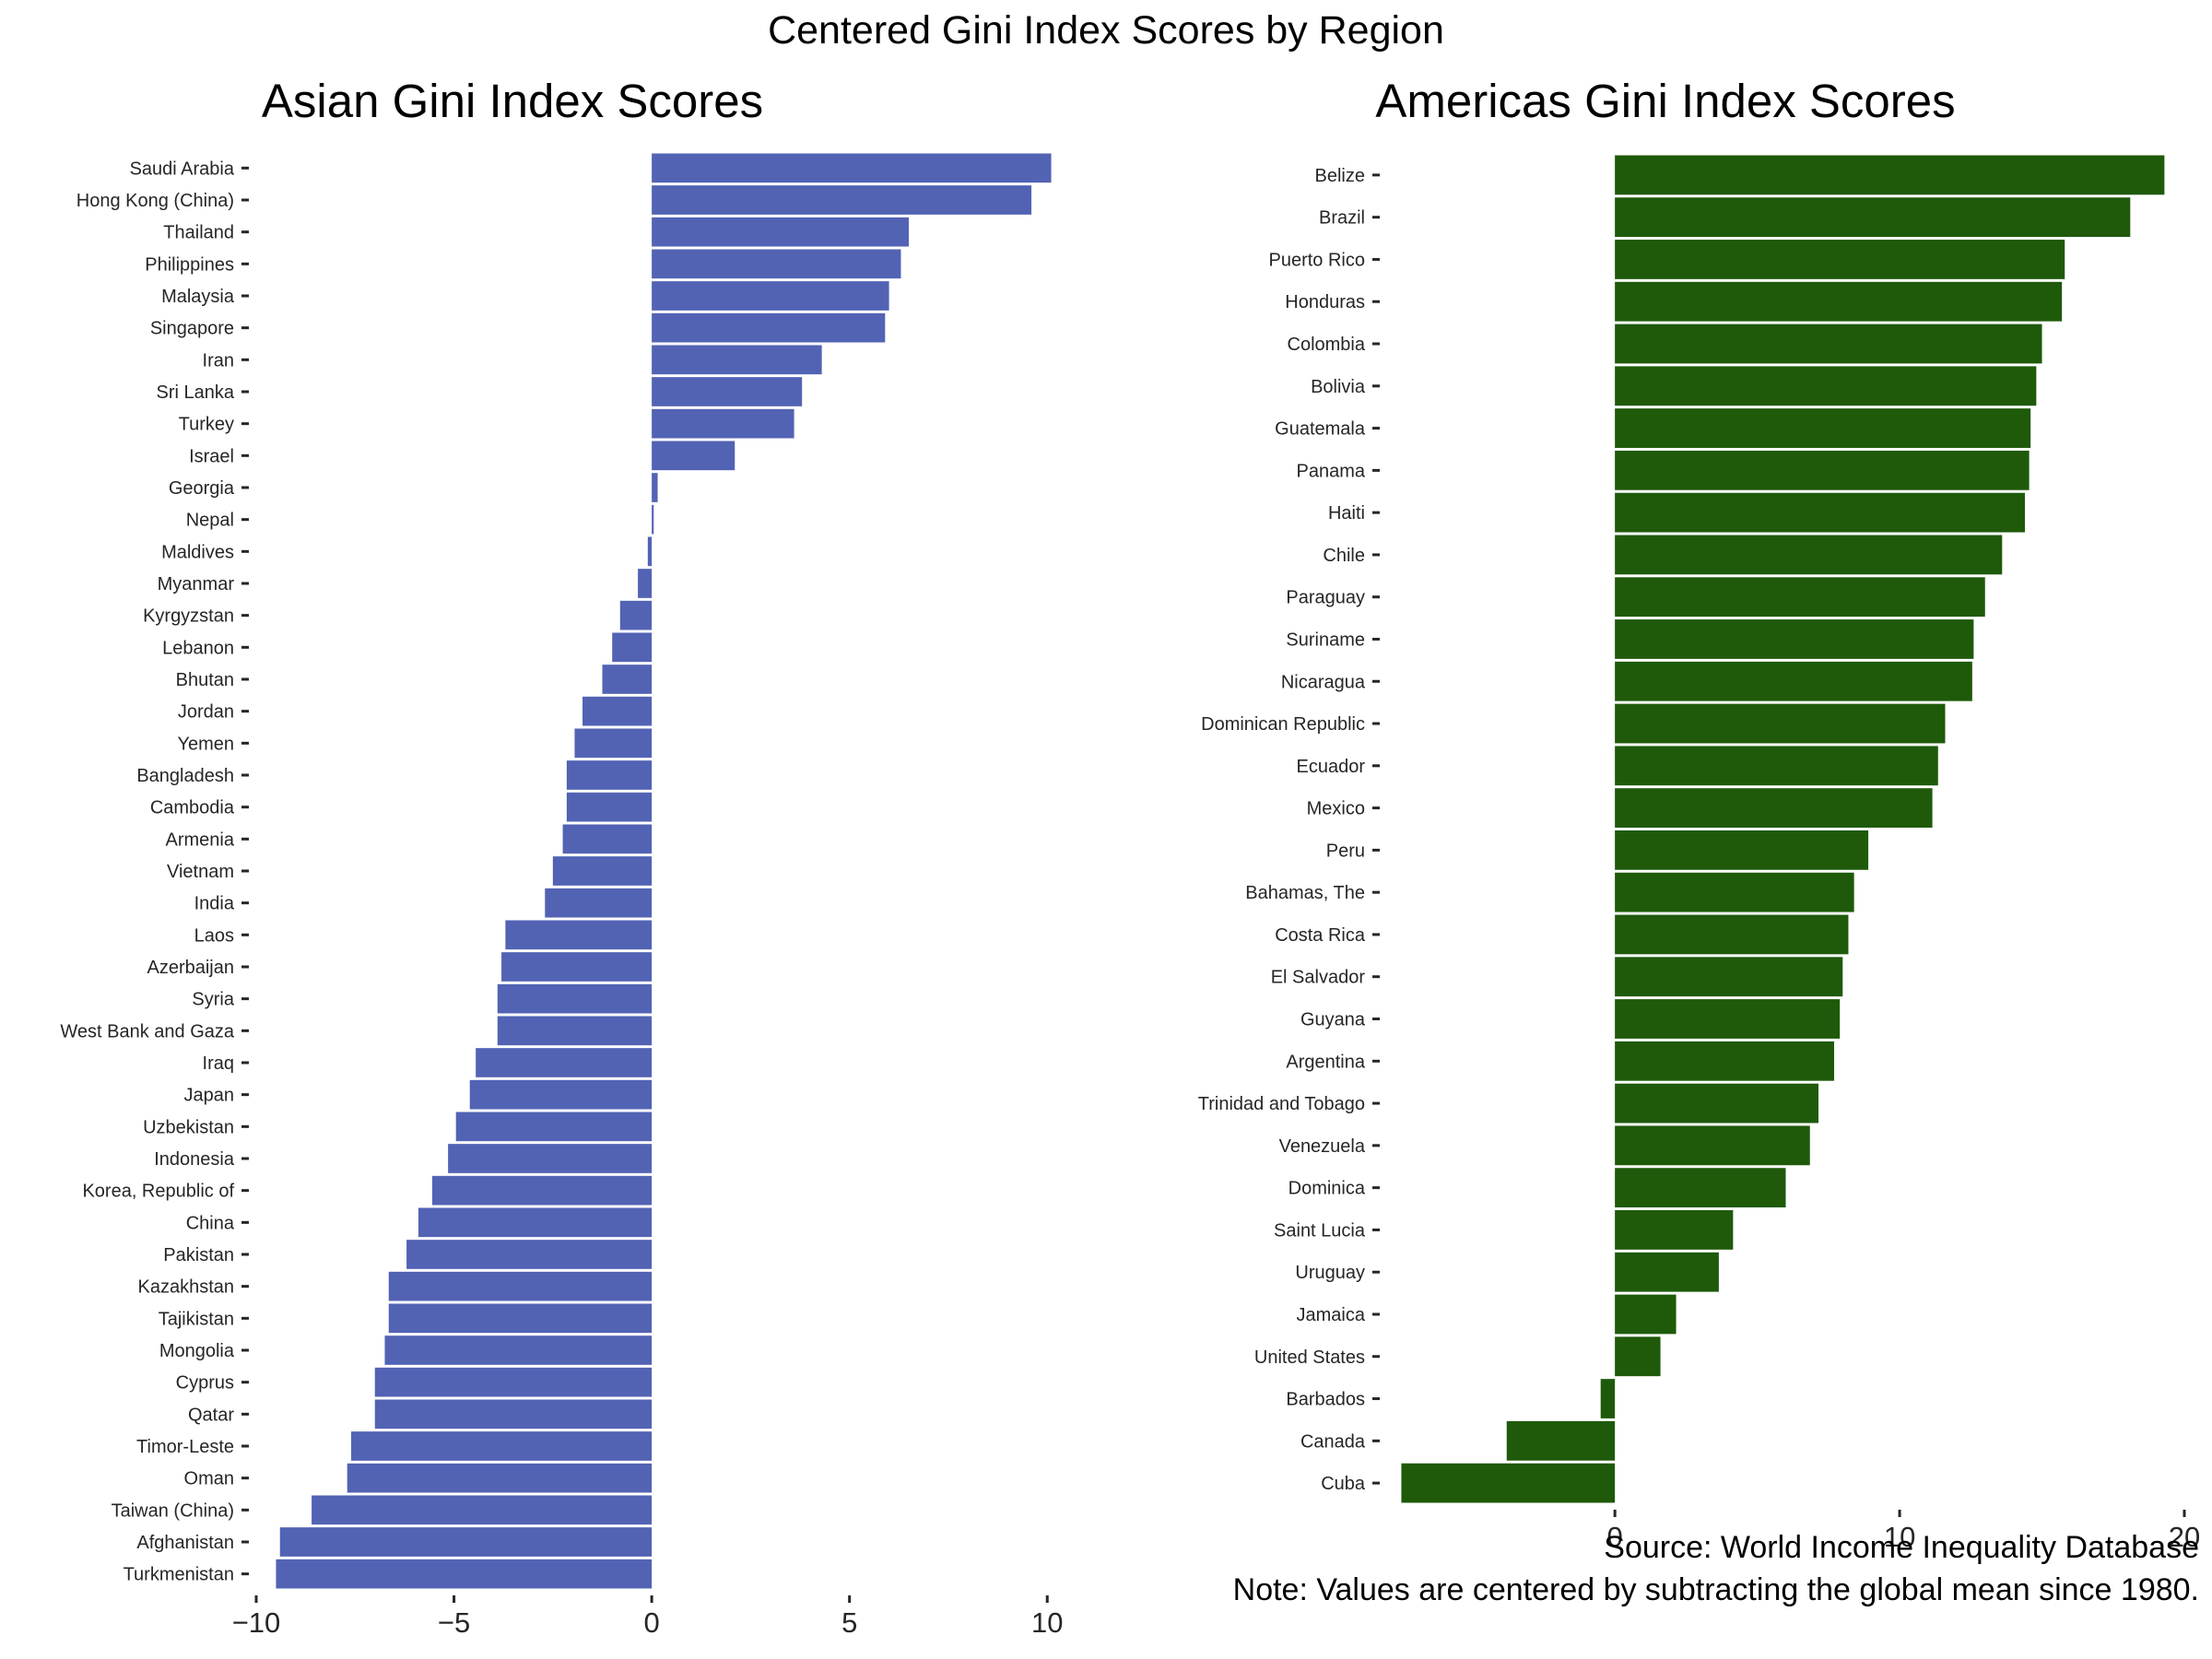  Describe the element at coordinates (1283, 724) in the screenshot. I see `y-tick-label-dominican-republic: Dominican Republic` at that location.